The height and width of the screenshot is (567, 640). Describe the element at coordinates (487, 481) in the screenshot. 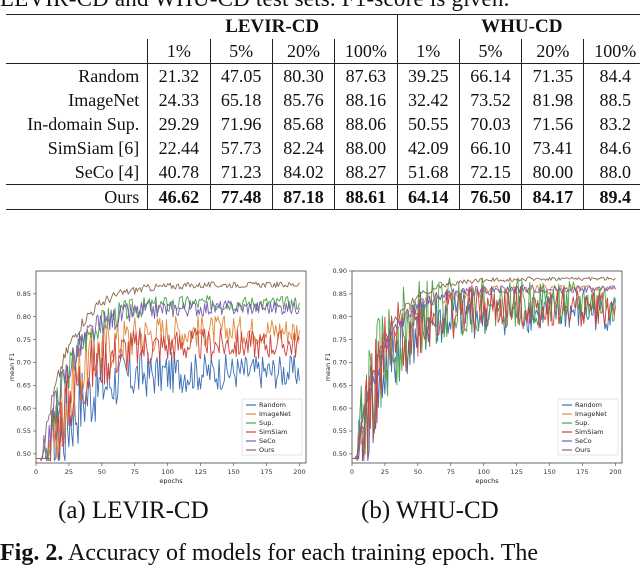

I see `x-axis-title: epochs` at that location.